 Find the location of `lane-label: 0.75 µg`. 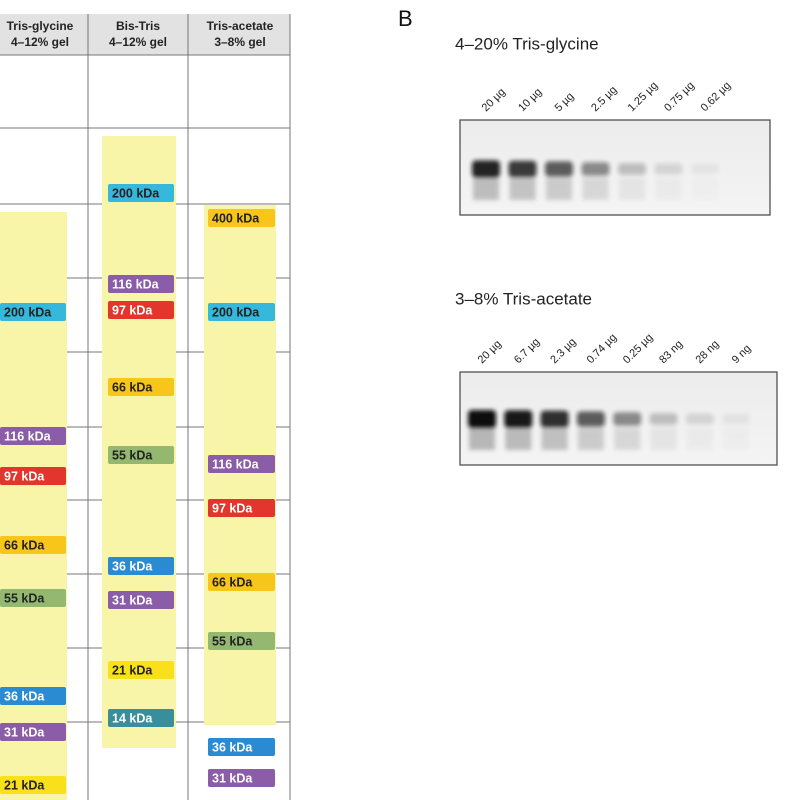

lane-label: 0.75 µg is located at coordinates (679, 97).